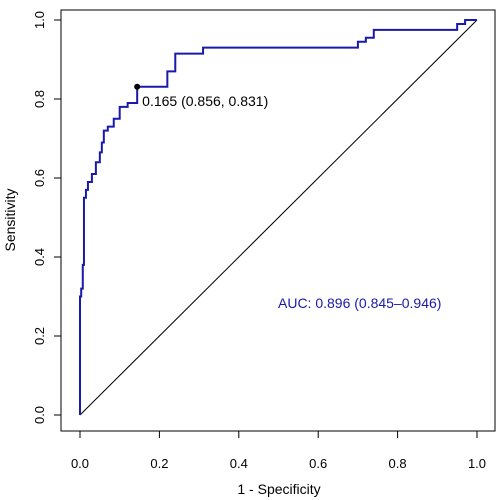  Describe the element at coordinates (80, 463) in the screenshot. I see `x-tick-label: 0.0` at that location.